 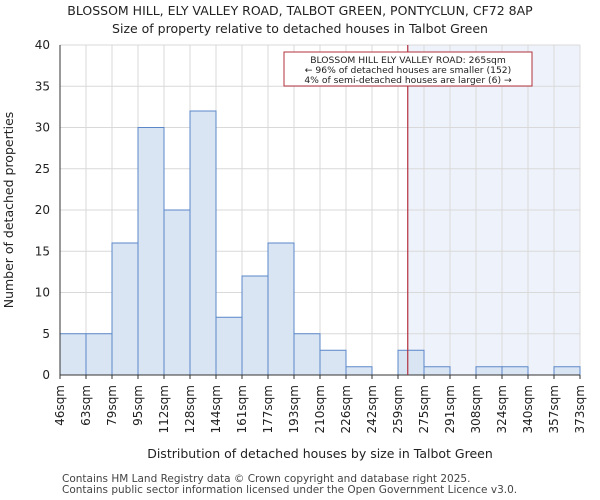 What do you see at coordinates (42, 169) in the screenshot?
I see `y-tick-label: 25` at bounding box center [42, 169].